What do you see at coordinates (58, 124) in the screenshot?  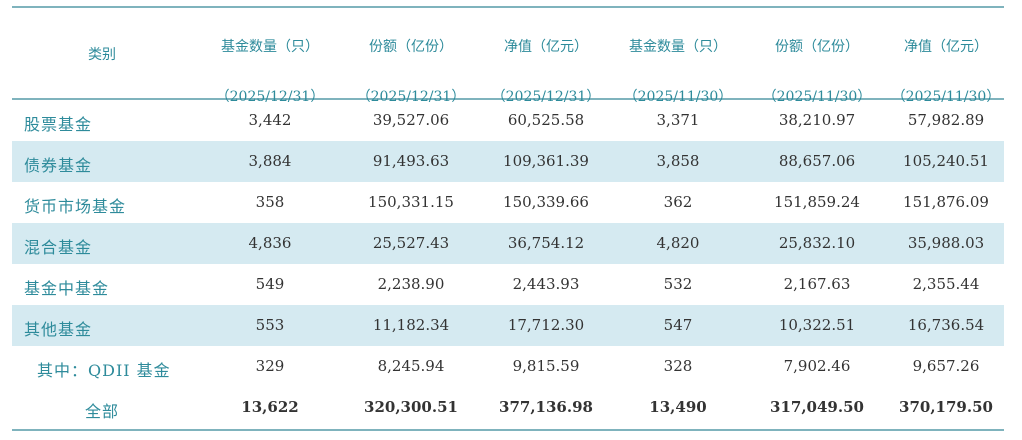 I see `row-label: 股票基金` at bounding box center [58, 124].